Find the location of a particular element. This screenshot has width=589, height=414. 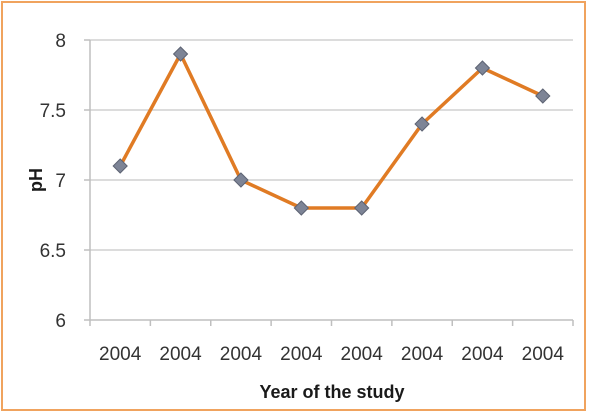

x-axis-title: Year of the study is located at coordinates (331, 392).